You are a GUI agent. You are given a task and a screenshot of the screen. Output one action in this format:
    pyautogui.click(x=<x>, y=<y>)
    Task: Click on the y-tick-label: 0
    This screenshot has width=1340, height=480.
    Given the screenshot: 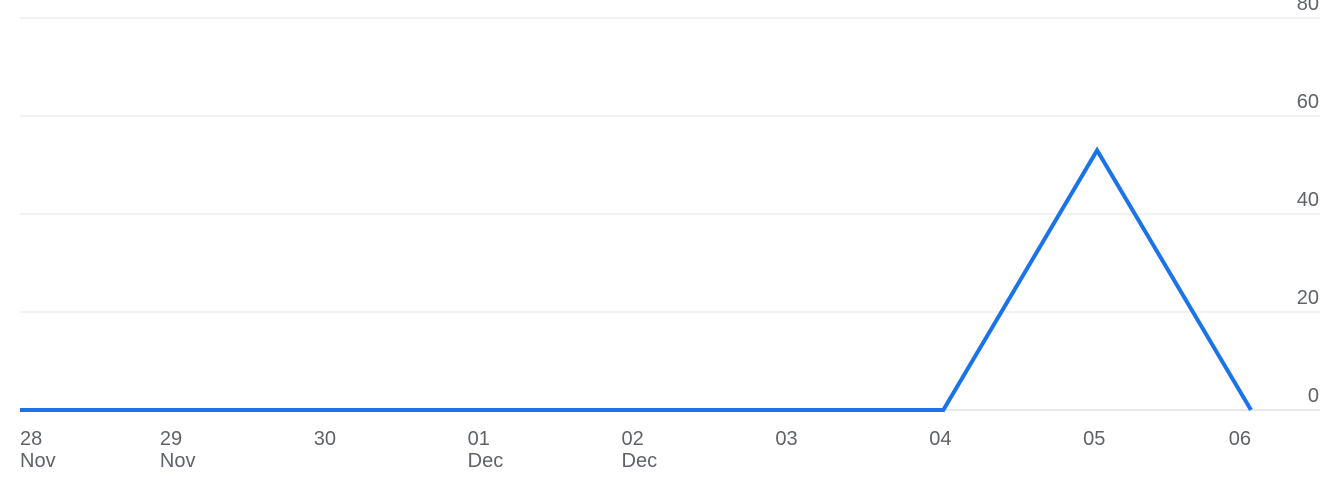 What is the action you would take?
    pyautogui.click(x=1313, y=396)
    